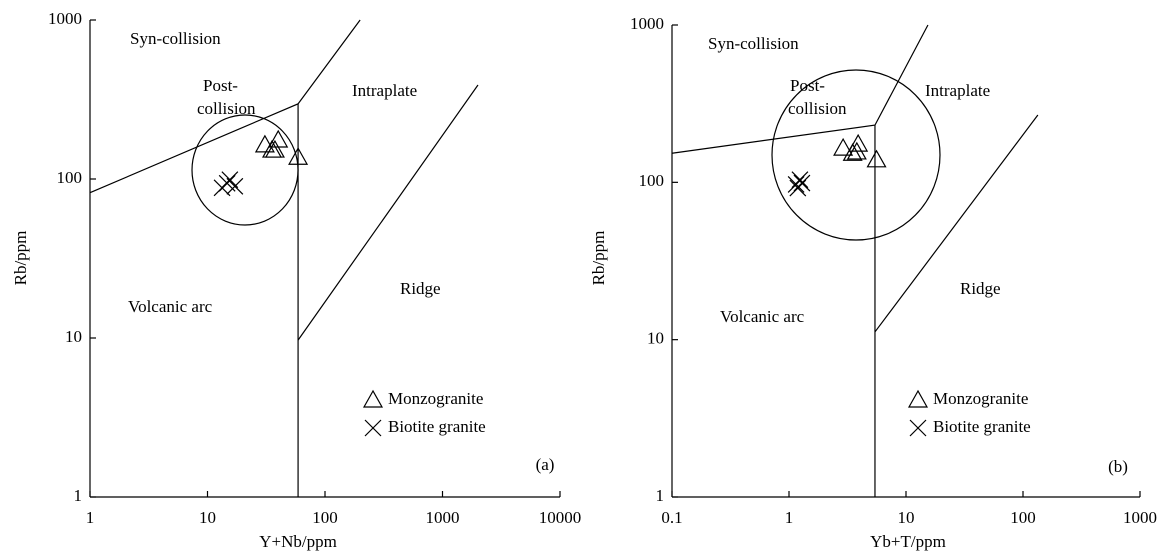  I want to click on x-axis-label: Yb+T/ppm, so click(908, 541).